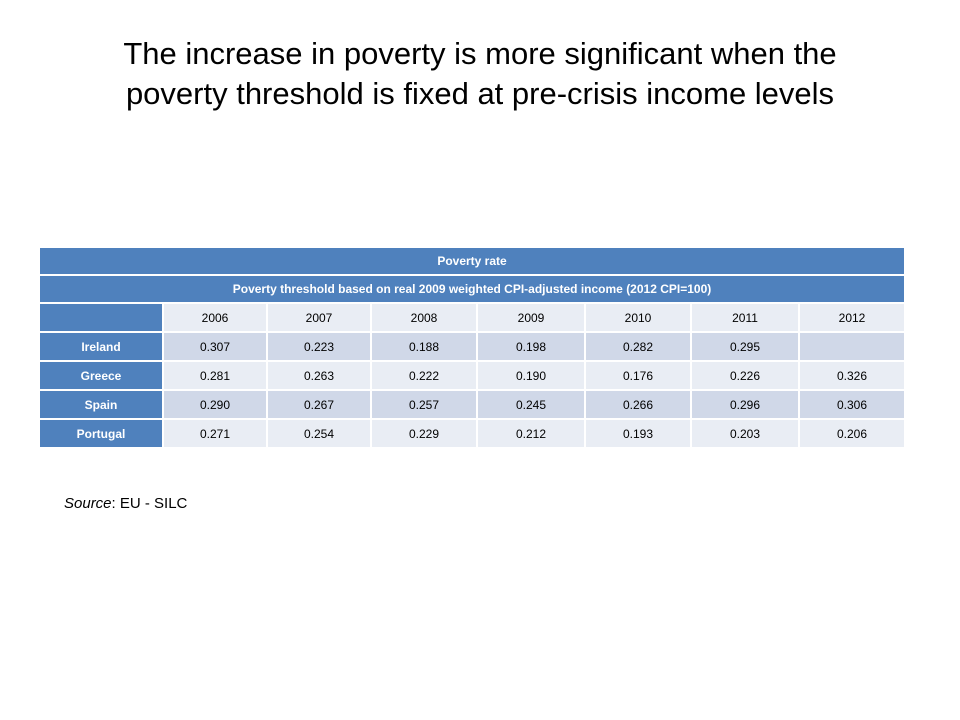 This screenshot has width=960, height=720. What do you see at coordinates (425, 346) in the screenshot?
I see `value-cell: 0.188` at bounding box center [425, 346].